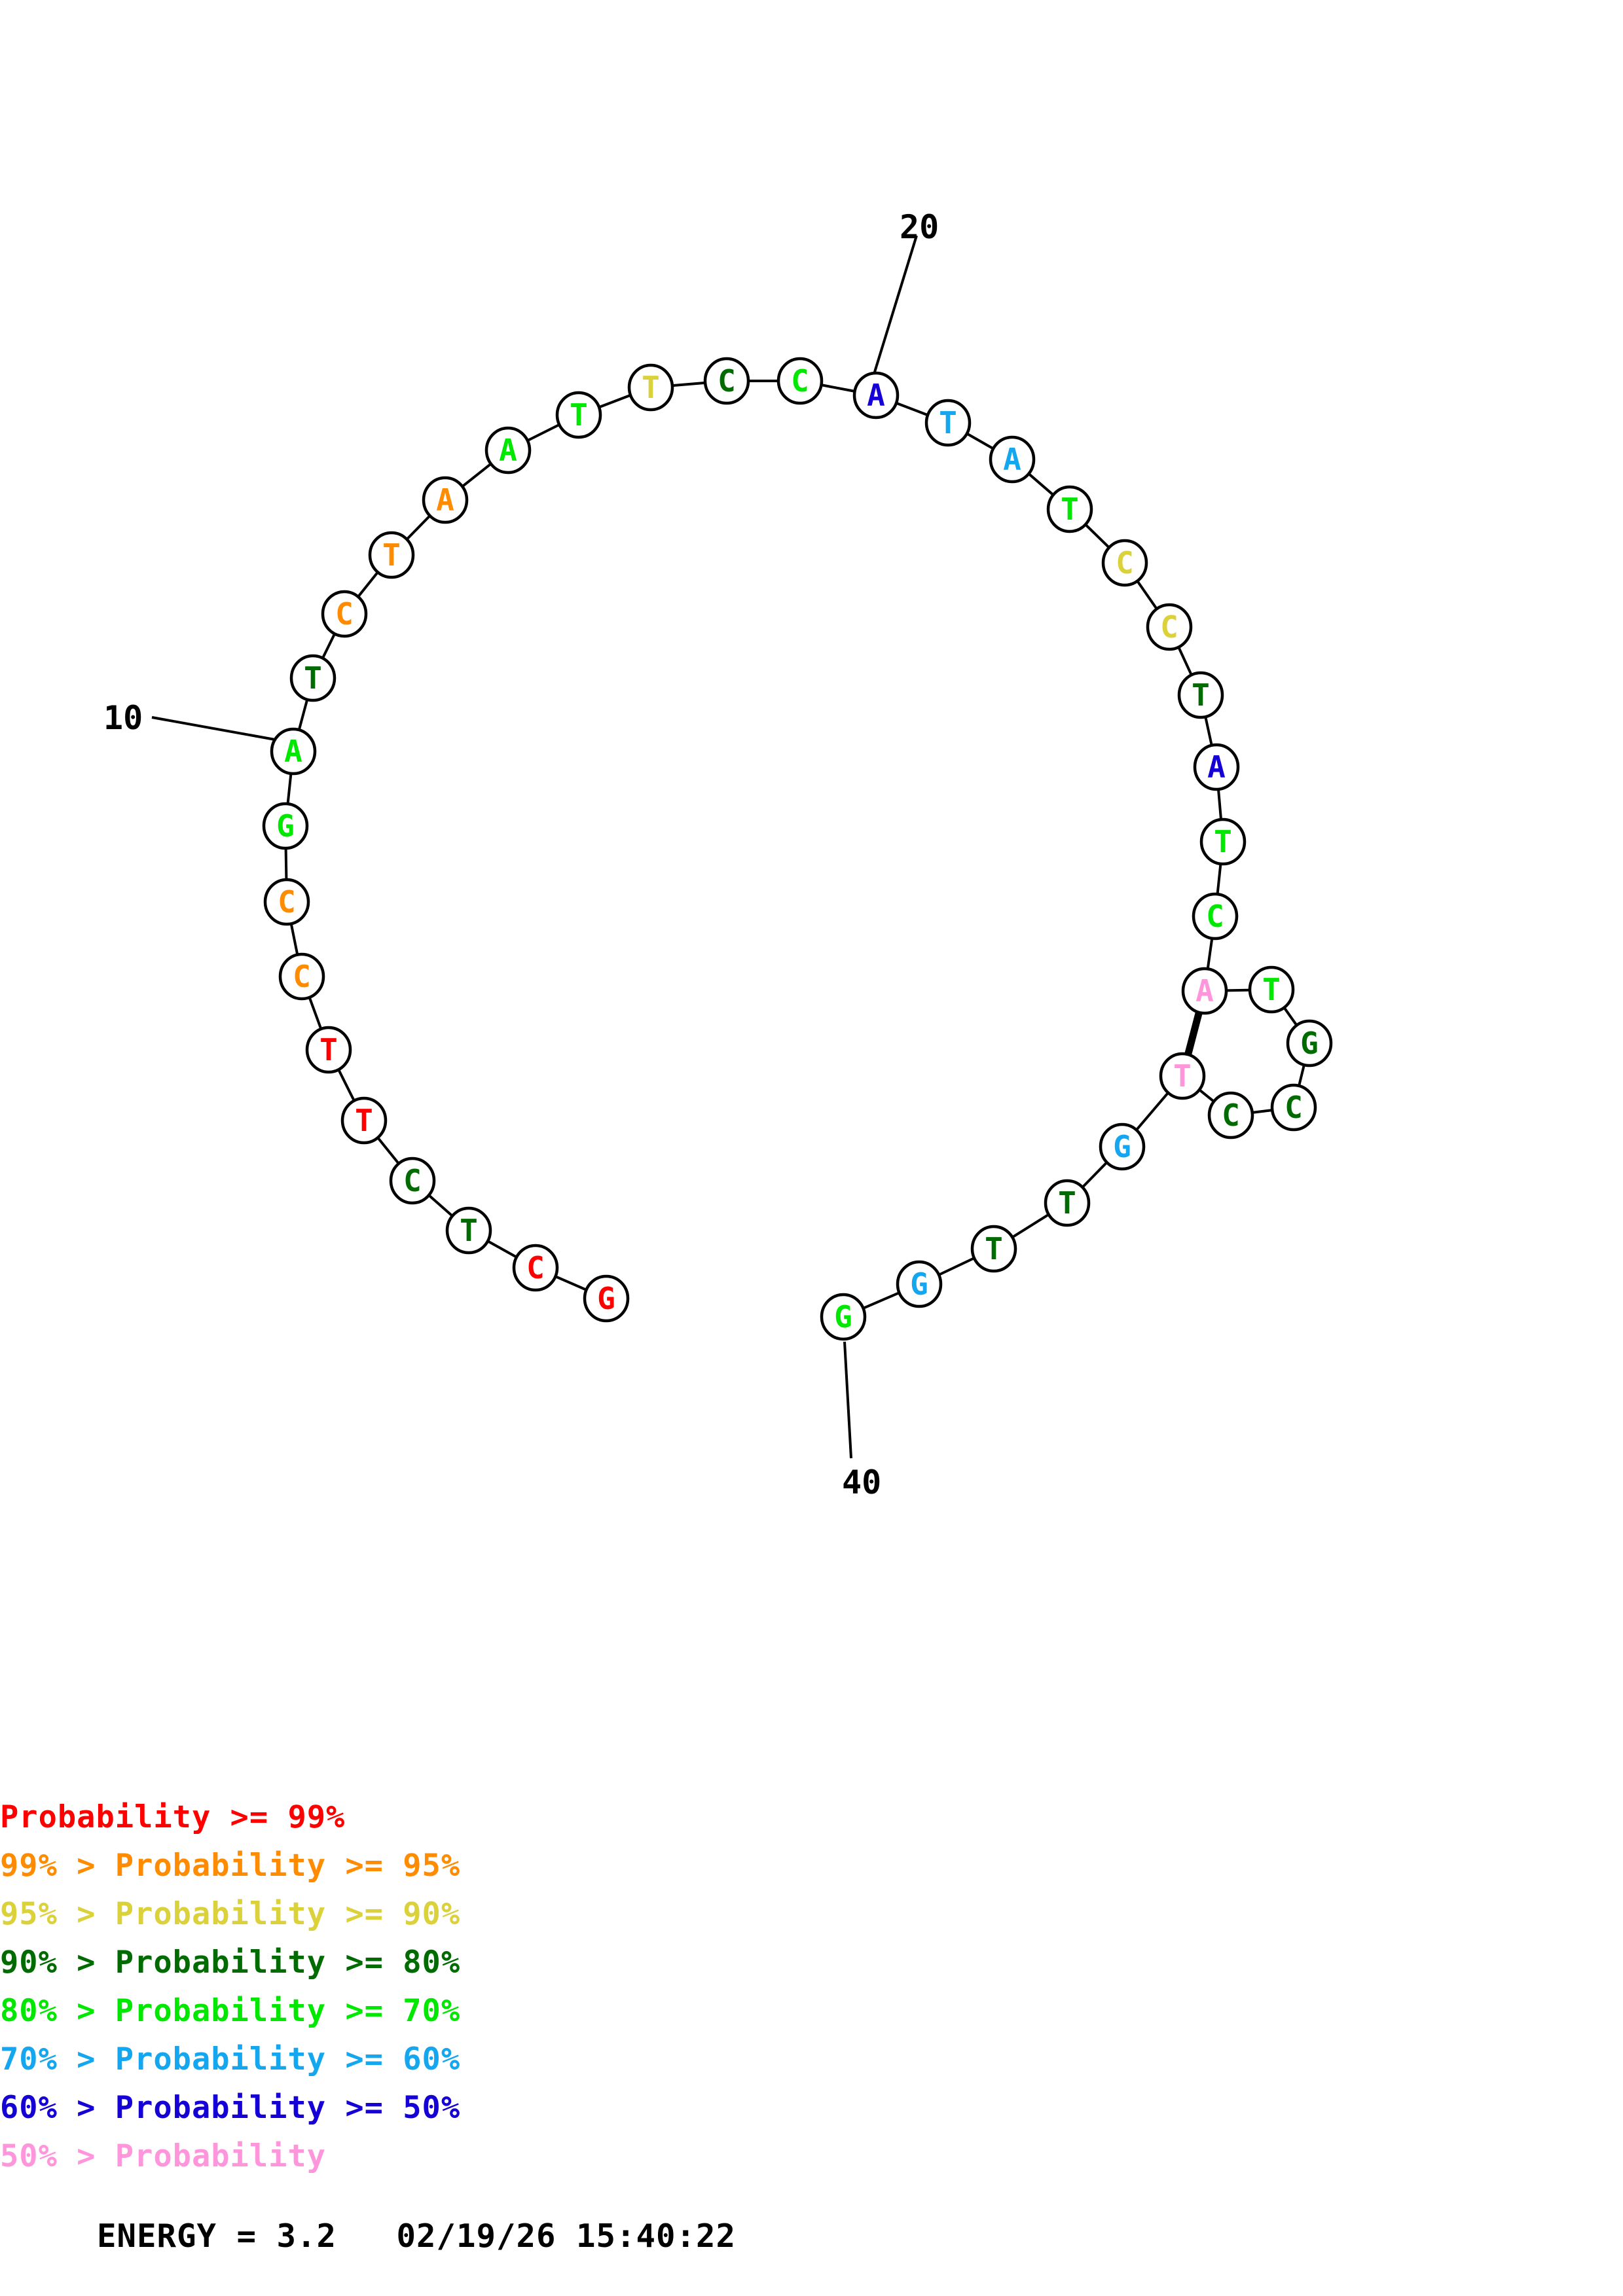  What do you see at coordinates (1193, 1033) in the screenshot?
I see `base-pair-bond-group` at bounding box center [1193, 1033].